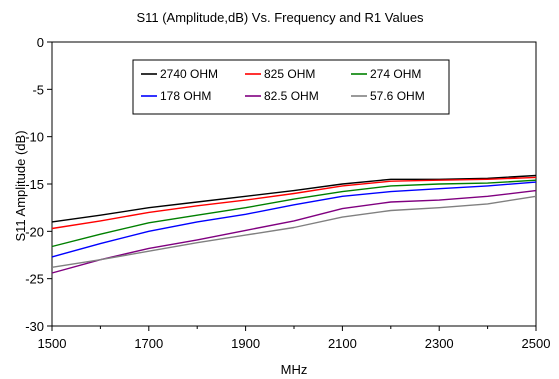 Image resolution: width=559 pixels, height=379 pixels. I want to click on legend-label: 825 OHM, so click(289, 74).